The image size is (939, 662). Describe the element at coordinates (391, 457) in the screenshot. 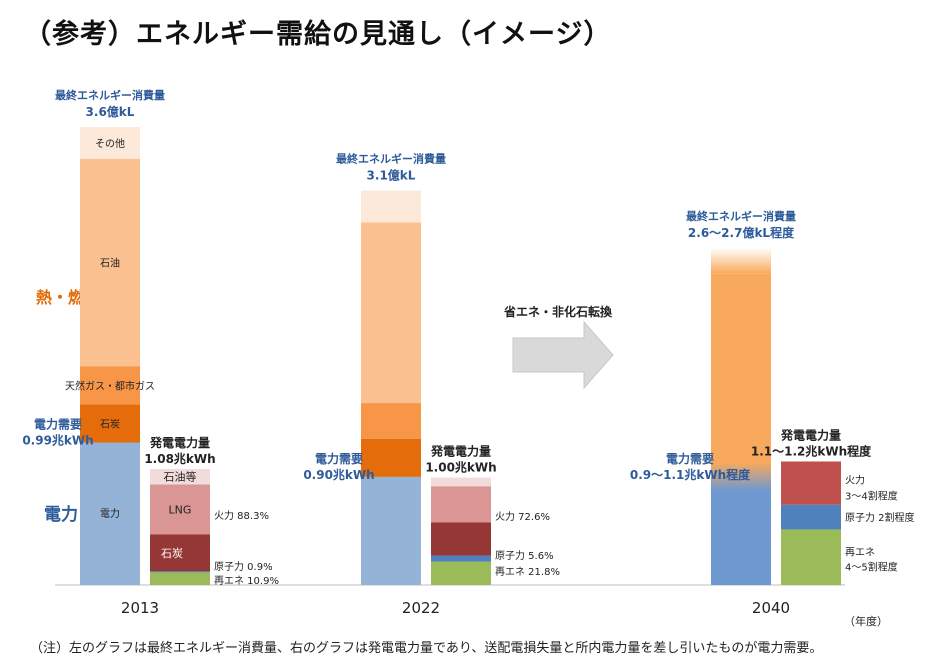

I see `bar-2022-石炭` at that location.